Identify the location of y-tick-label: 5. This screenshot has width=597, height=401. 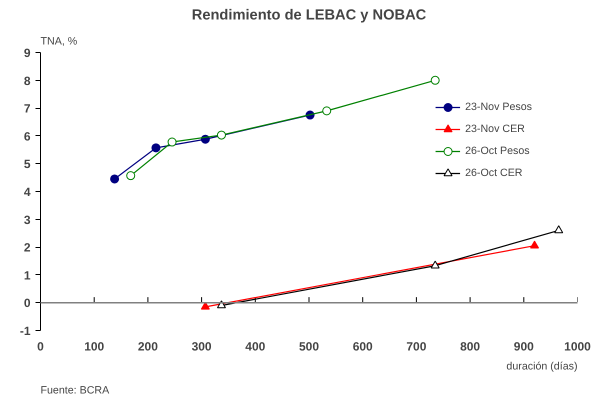
(27, 164).